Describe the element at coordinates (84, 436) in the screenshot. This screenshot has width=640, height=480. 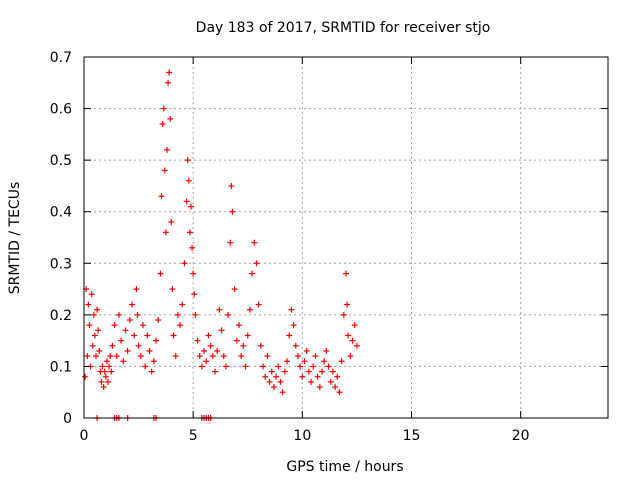
I see `x-tick-label: 0` at that location.